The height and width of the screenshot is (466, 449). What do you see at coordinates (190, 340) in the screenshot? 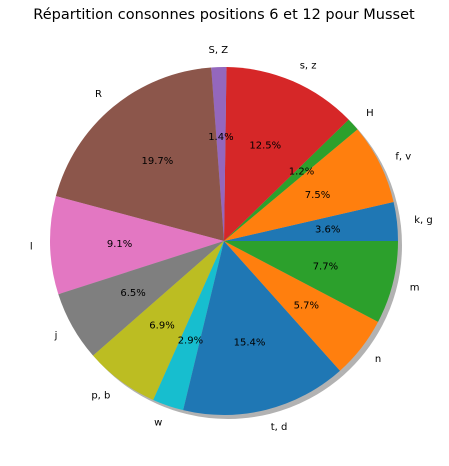
I see `percent-label-w: 2.9%` at bounding box center [190, 340].